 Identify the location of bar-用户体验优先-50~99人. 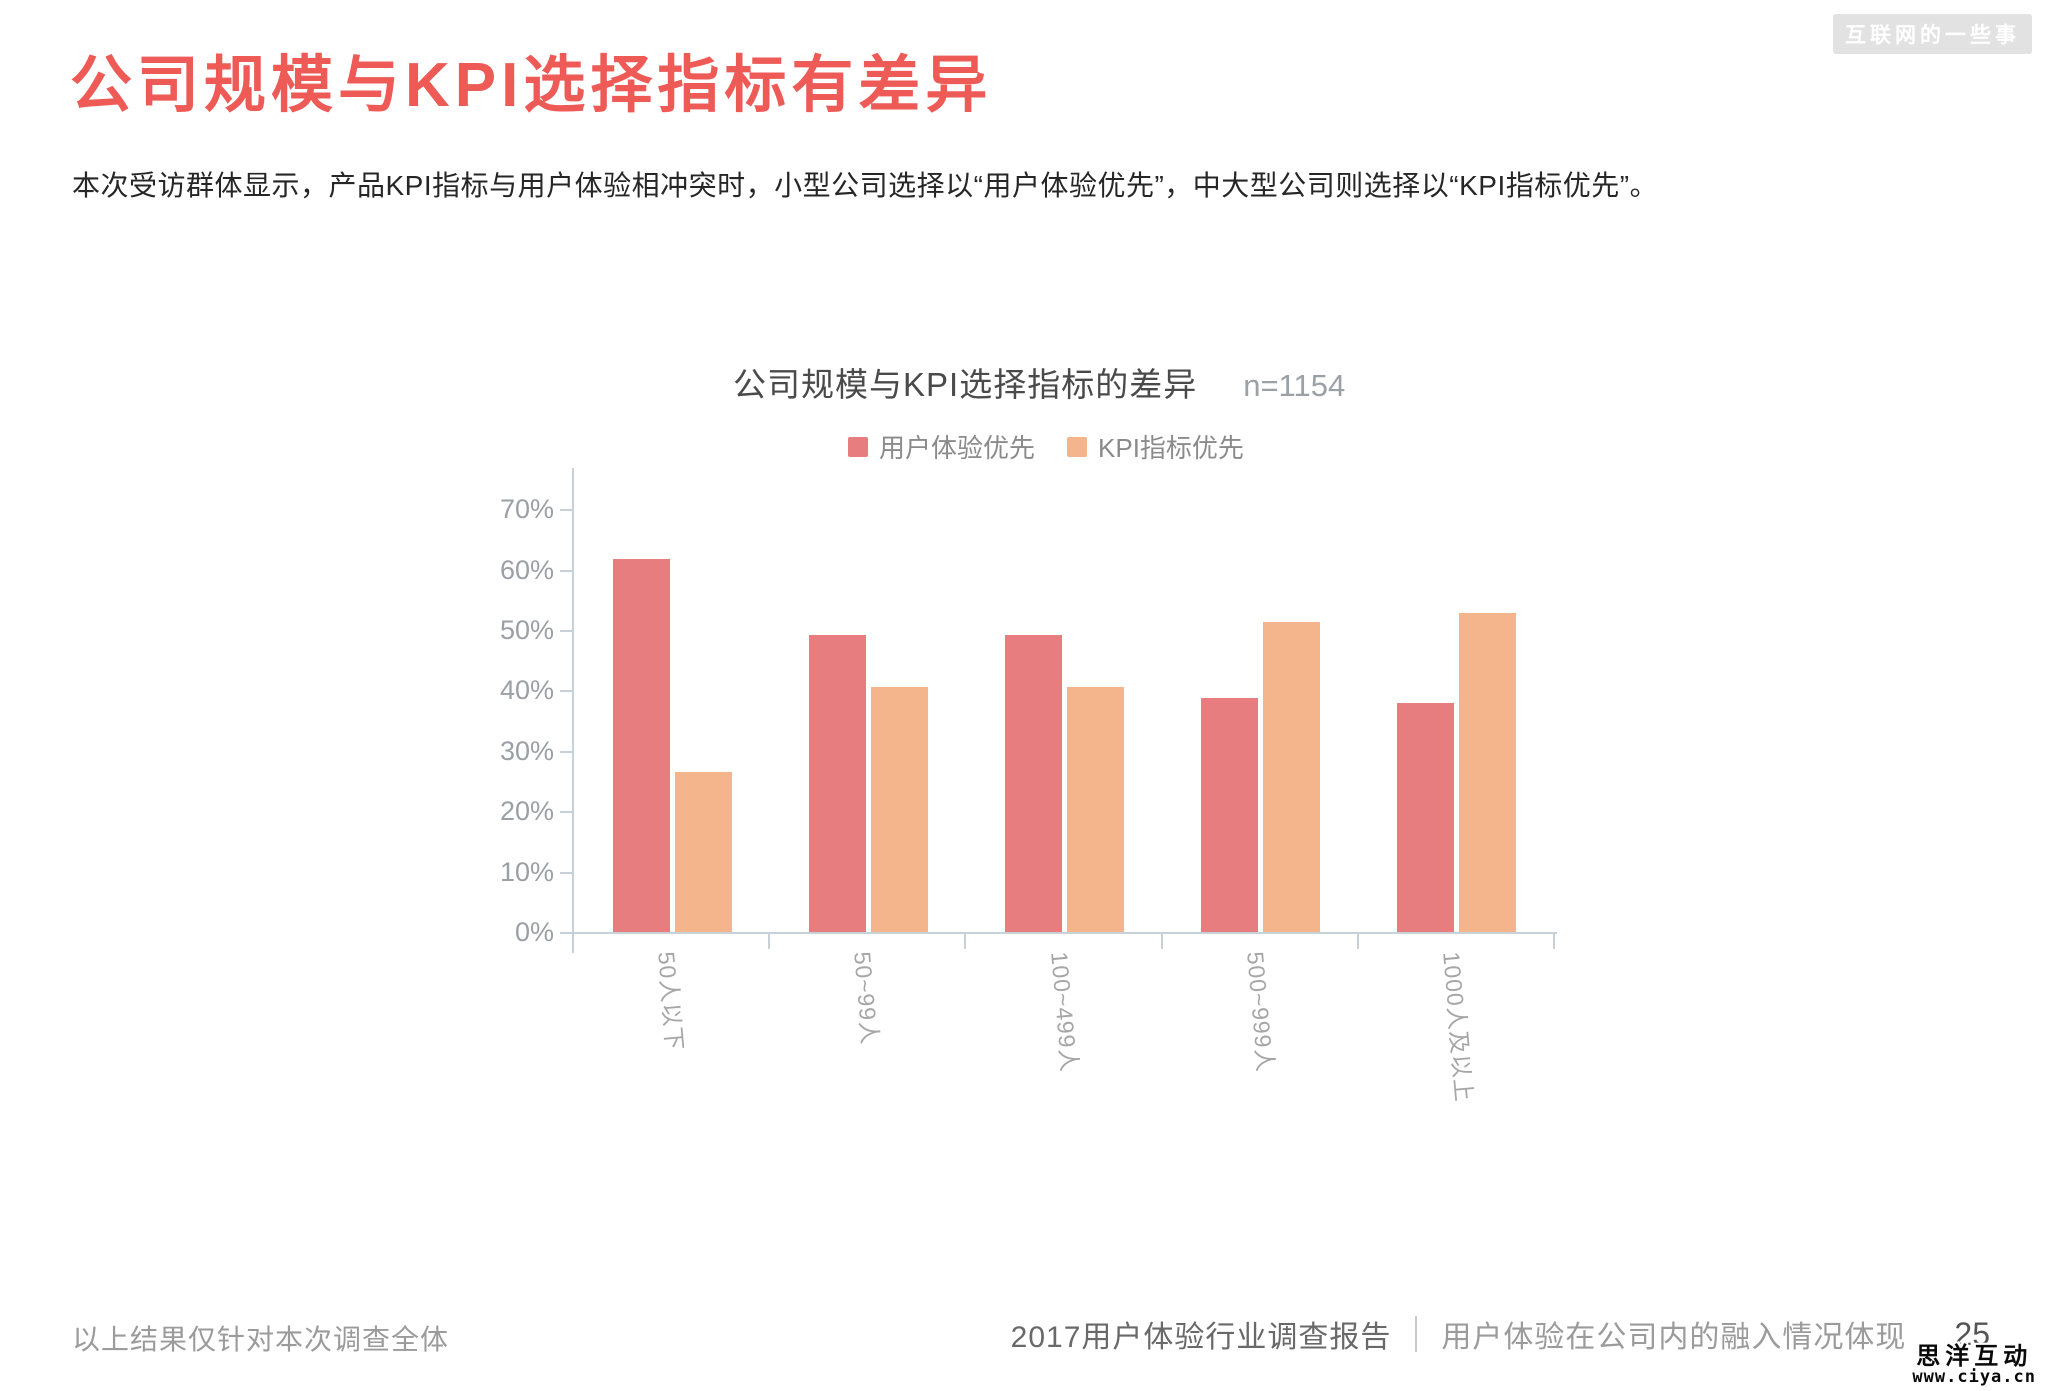
(837, 783).